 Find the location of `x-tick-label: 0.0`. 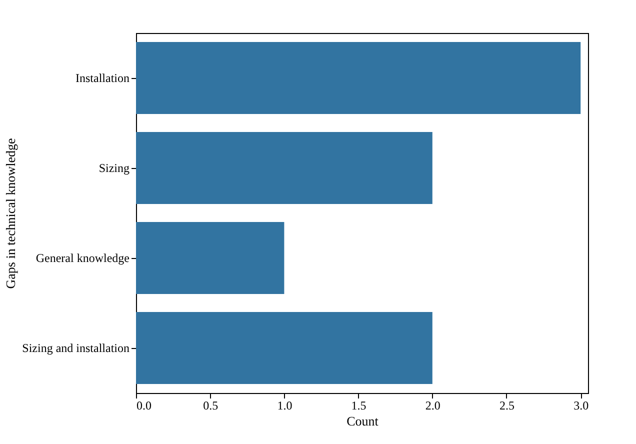

x-tick-label: 0.0 is located at coordinates (144, 405).